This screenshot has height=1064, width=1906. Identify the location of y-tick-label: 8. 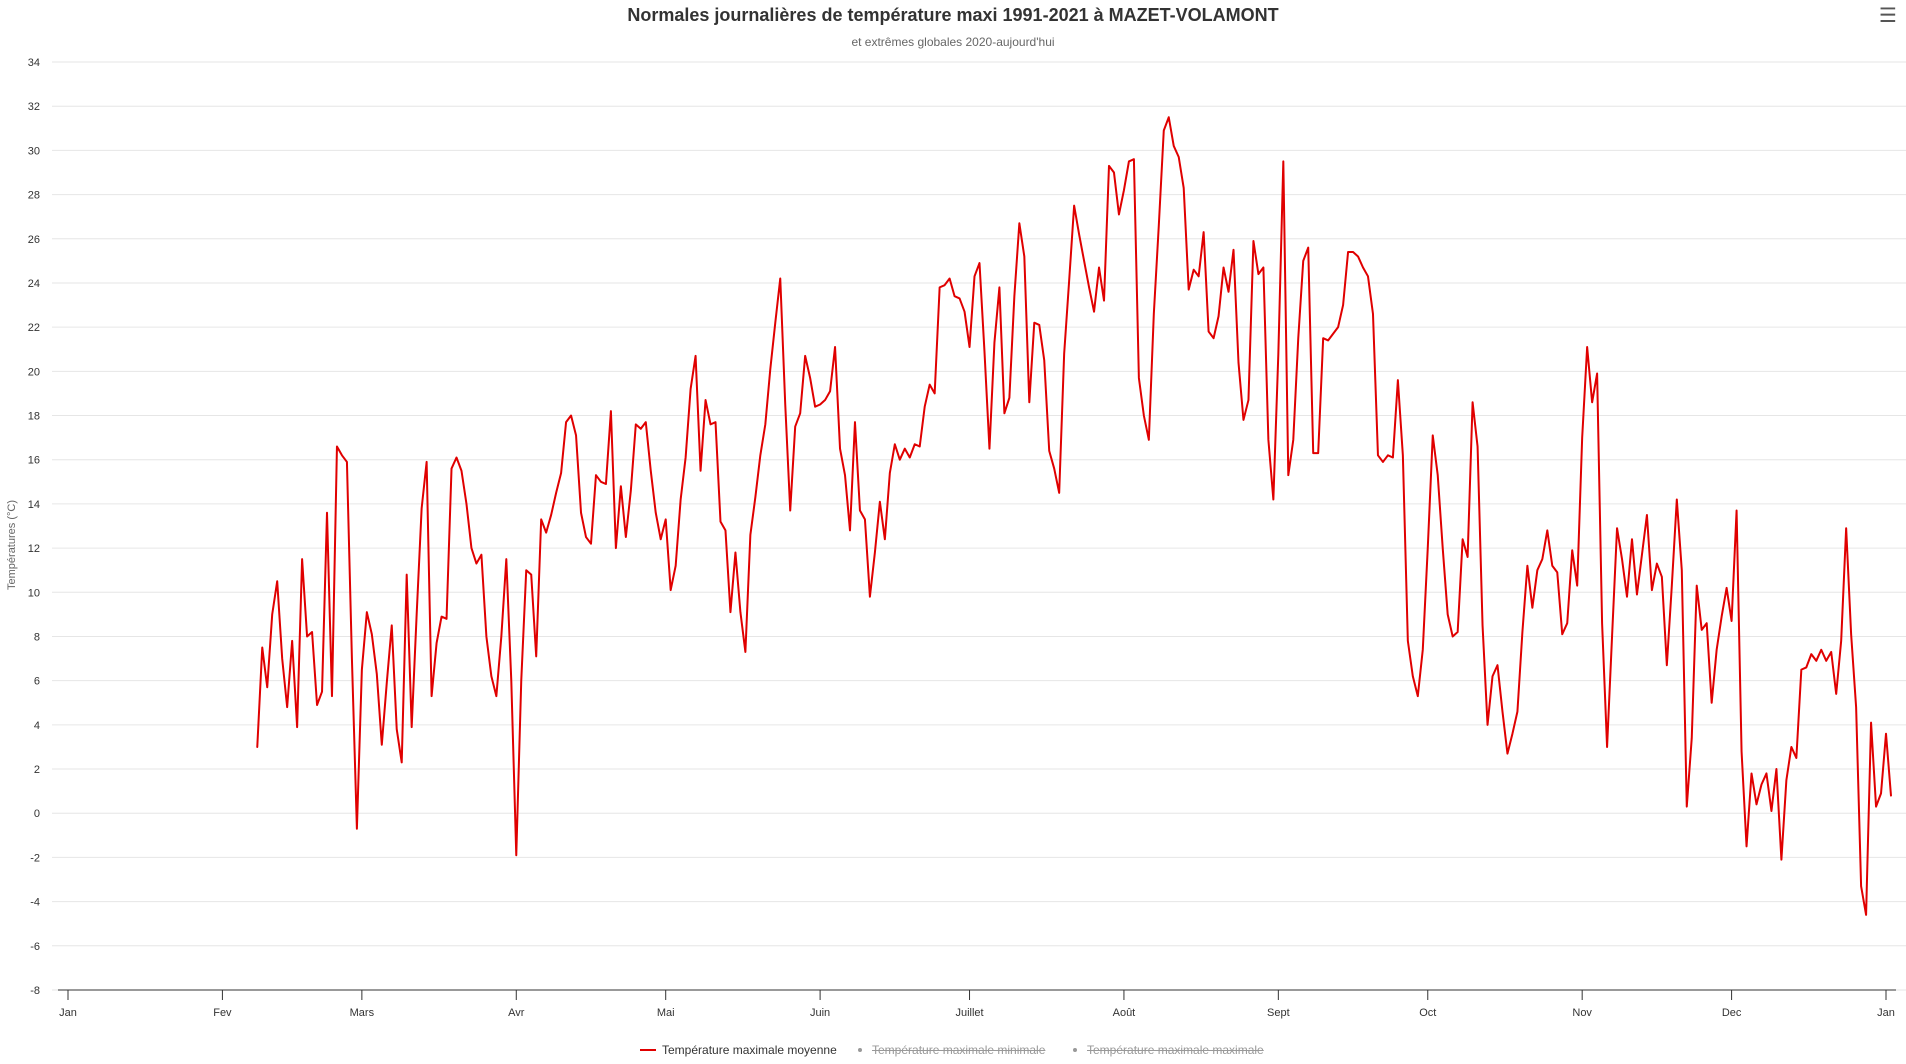
(37, 637).